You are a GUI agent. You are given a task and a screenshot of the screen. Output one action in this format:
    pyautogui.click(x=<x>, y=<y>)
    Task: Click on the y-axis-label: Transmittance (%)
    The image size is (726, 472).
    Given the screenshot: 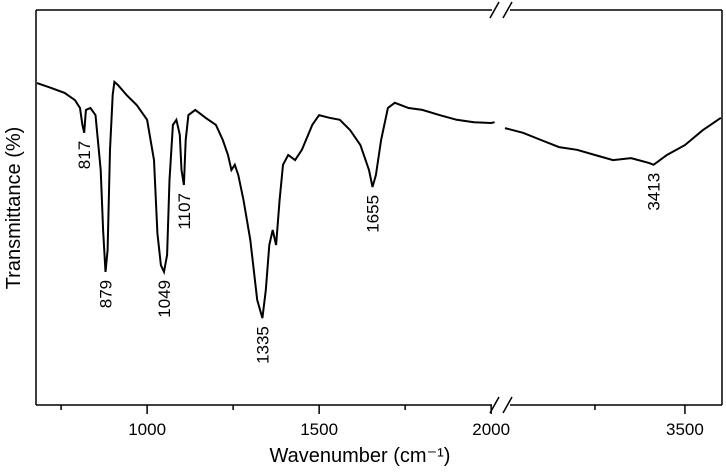 What is the action you would take?
    pyautogui.click(x=14, y=208)
    